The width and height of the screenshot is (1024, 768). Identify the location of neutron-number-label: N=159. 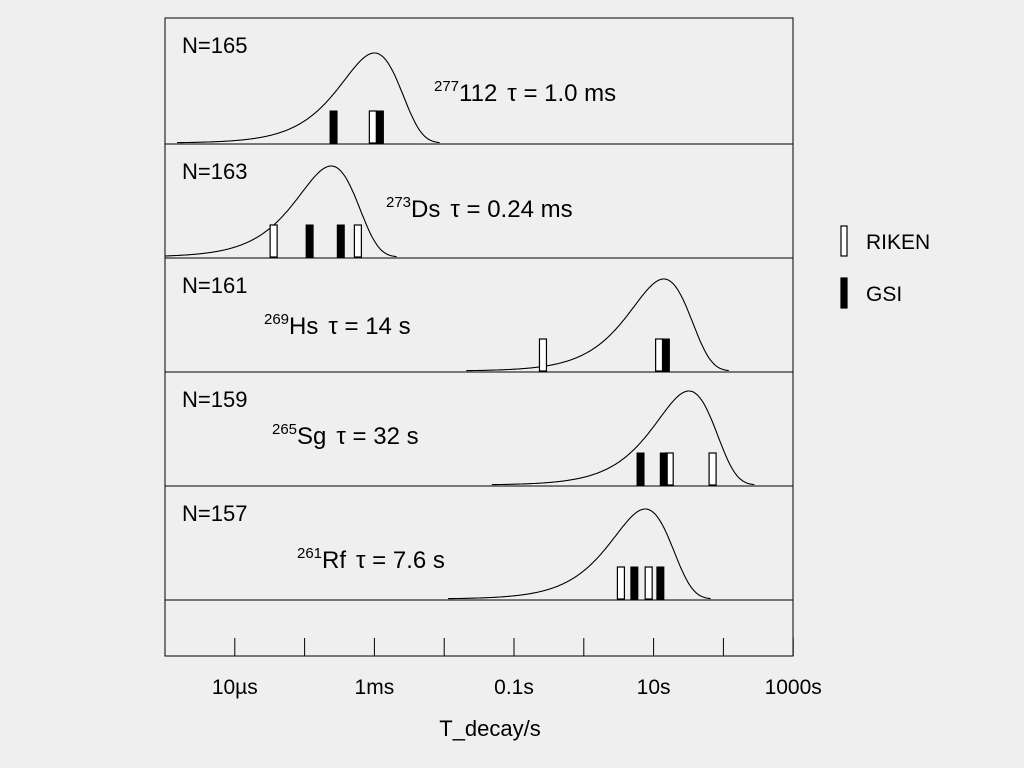
(214, 399).